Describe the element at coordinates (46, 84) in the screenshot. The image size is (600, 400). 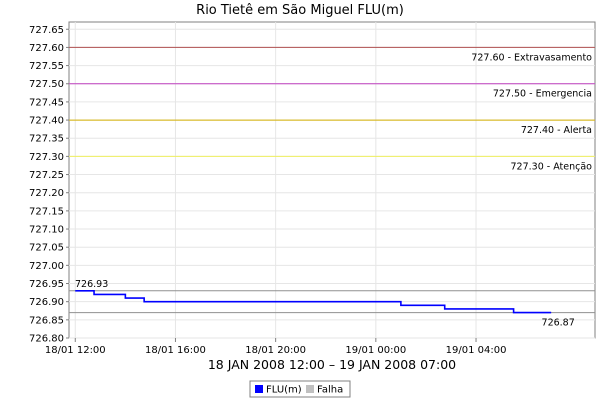
I see `y-tick-label: 727.50` at that location.